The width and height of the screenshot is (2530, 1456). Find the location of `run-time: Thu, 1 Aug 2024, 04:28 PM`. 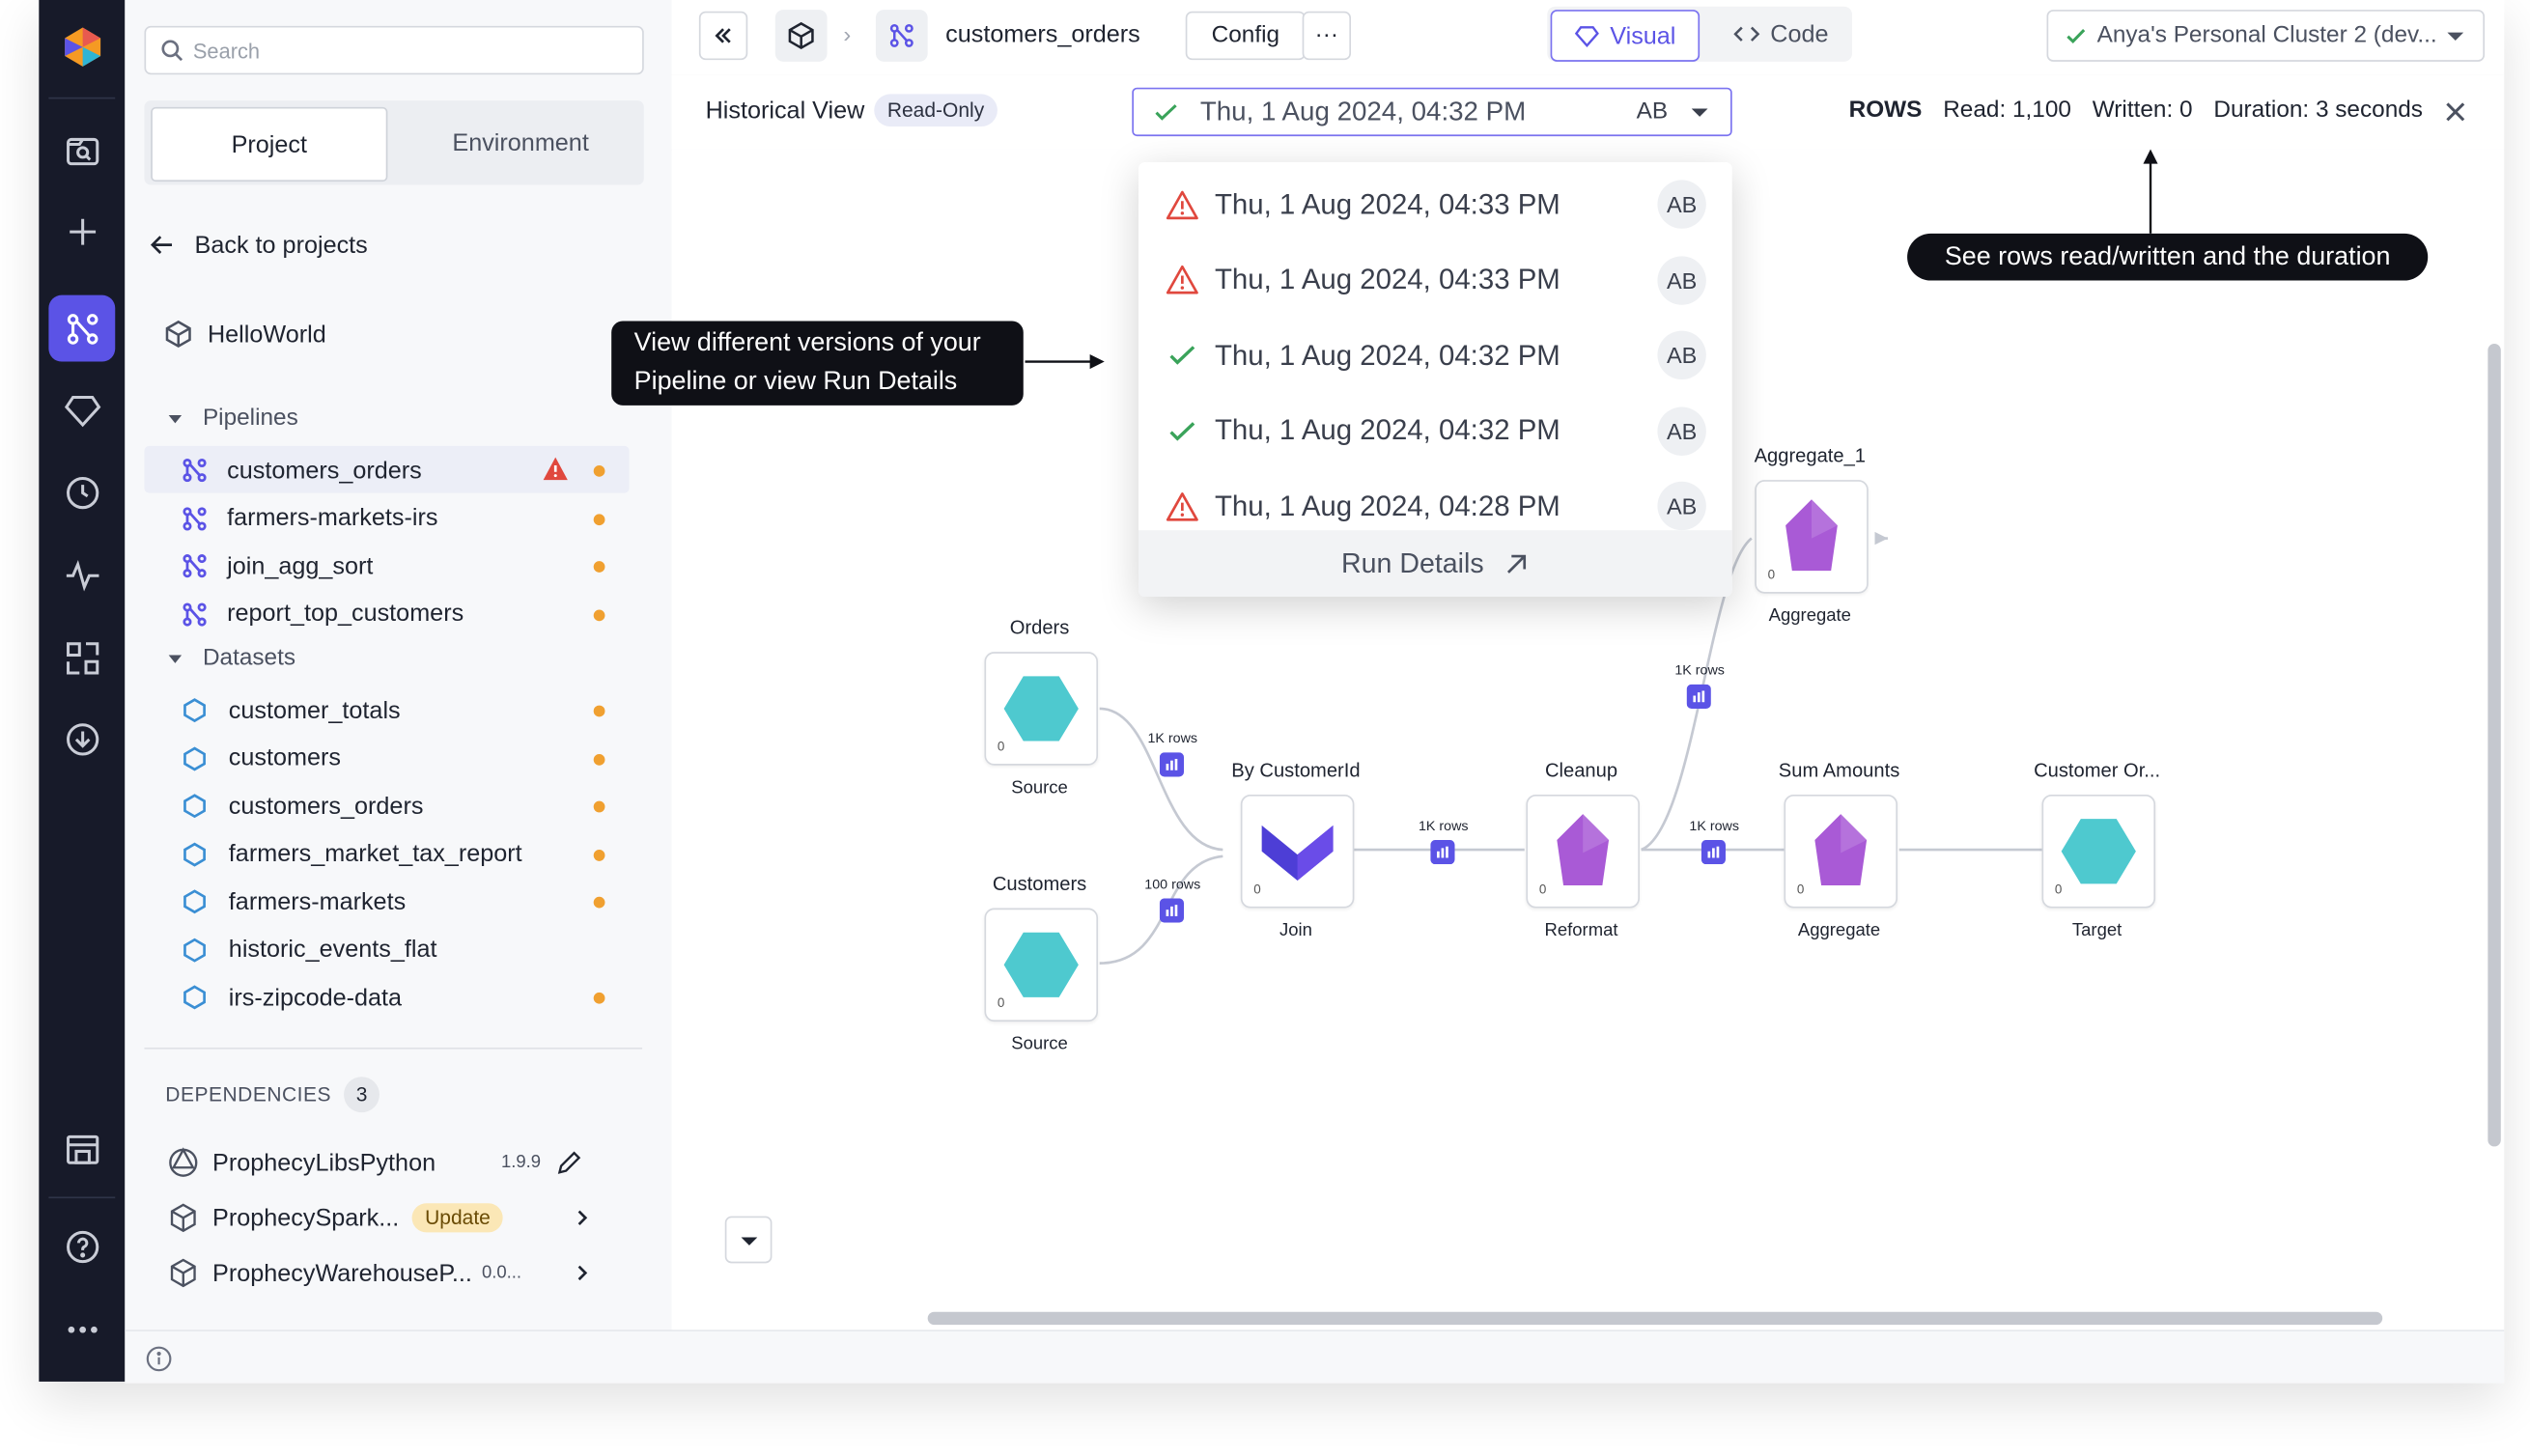

run-time: Thu, 1 Aug 2024, 04:28 PM is located at coordinates (1387, 505).